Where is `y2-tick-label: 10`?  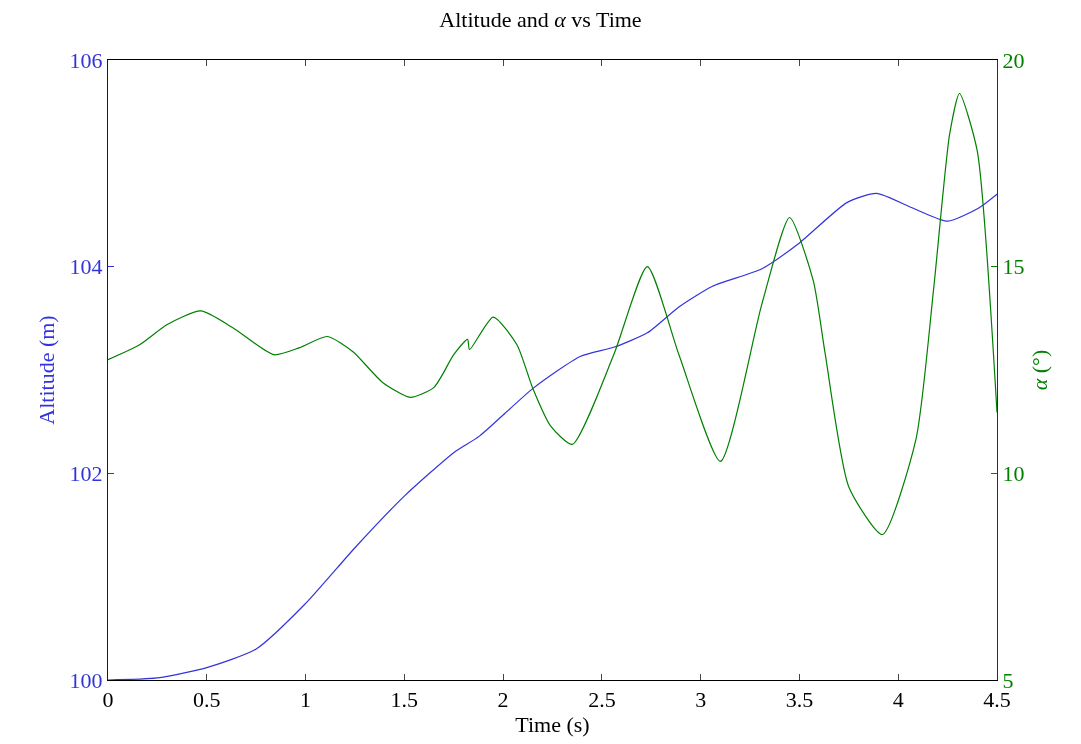 y2-tick-label: 10 is located at coordinates (1013, 474).